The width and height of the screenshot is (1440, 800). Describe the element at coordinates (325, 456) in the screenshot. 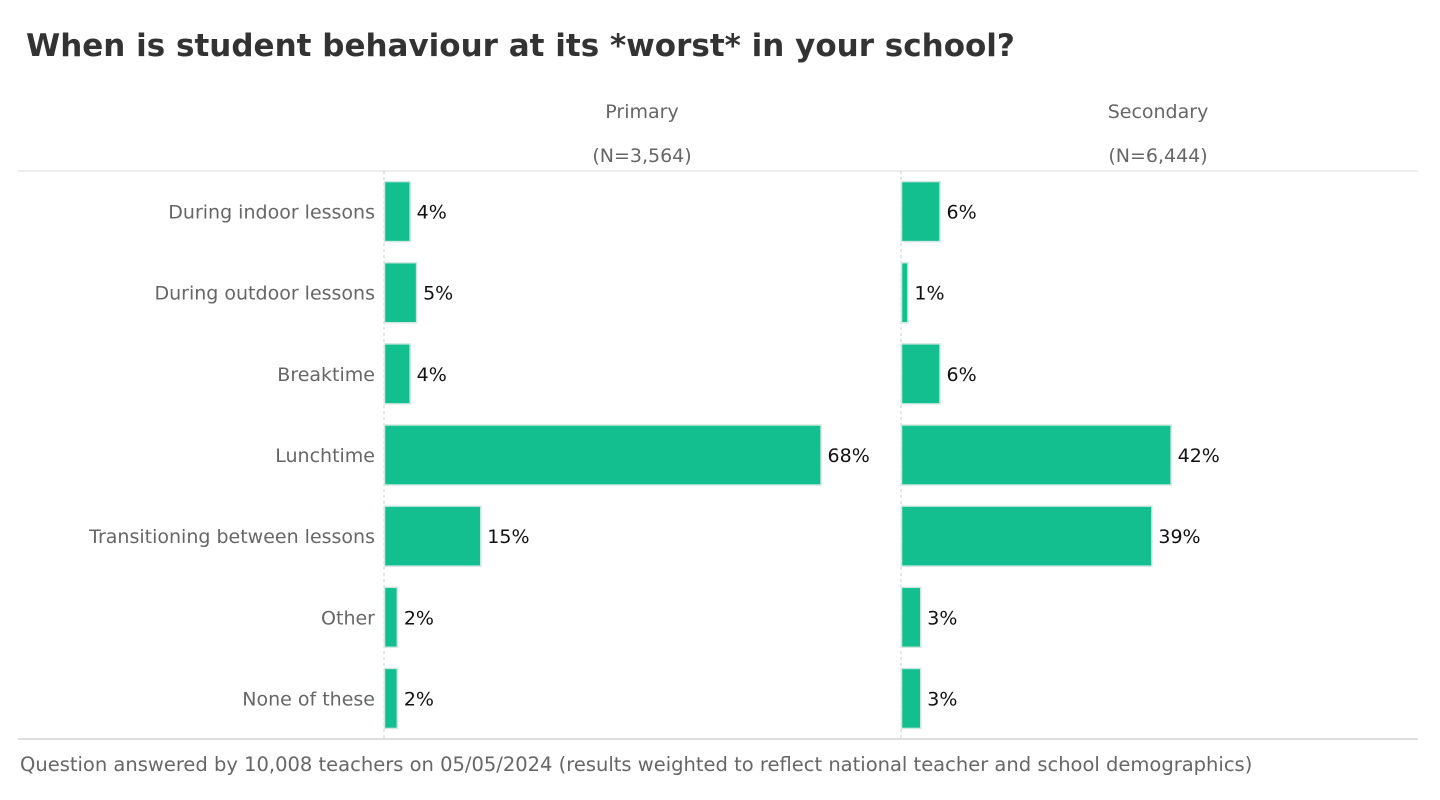

I see `category-label: Lunchtime` at that location.